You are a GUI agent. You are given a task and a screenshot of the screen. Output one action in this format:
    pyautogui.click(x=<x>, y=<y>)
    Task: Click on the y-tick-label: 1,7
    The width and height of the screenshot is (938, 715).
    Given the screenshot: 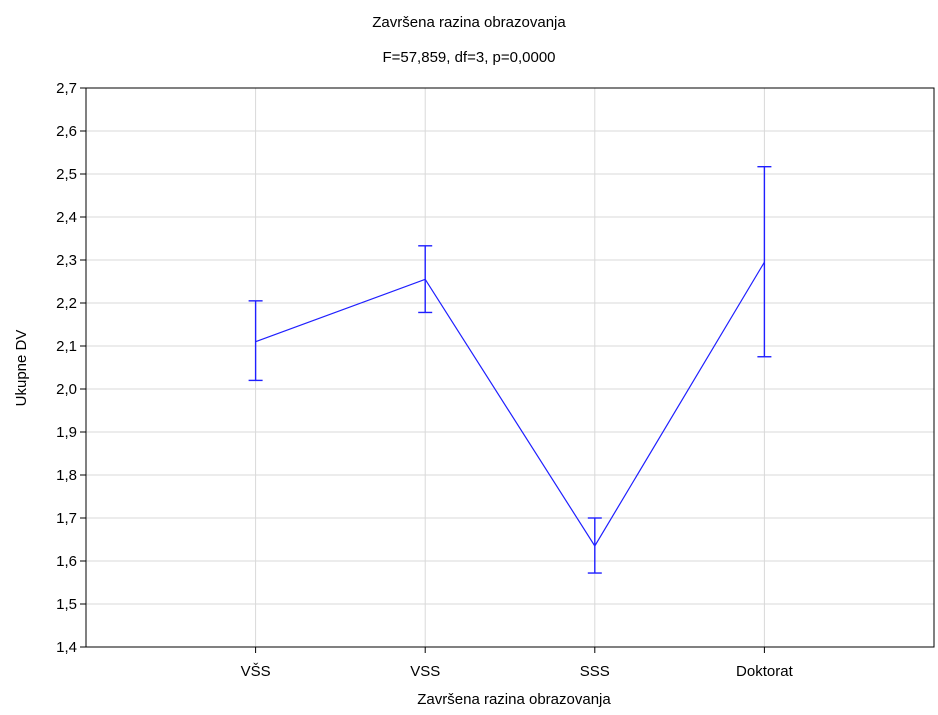 What is the action you would take?
    pyautogui.click(x=66, y=518)
    